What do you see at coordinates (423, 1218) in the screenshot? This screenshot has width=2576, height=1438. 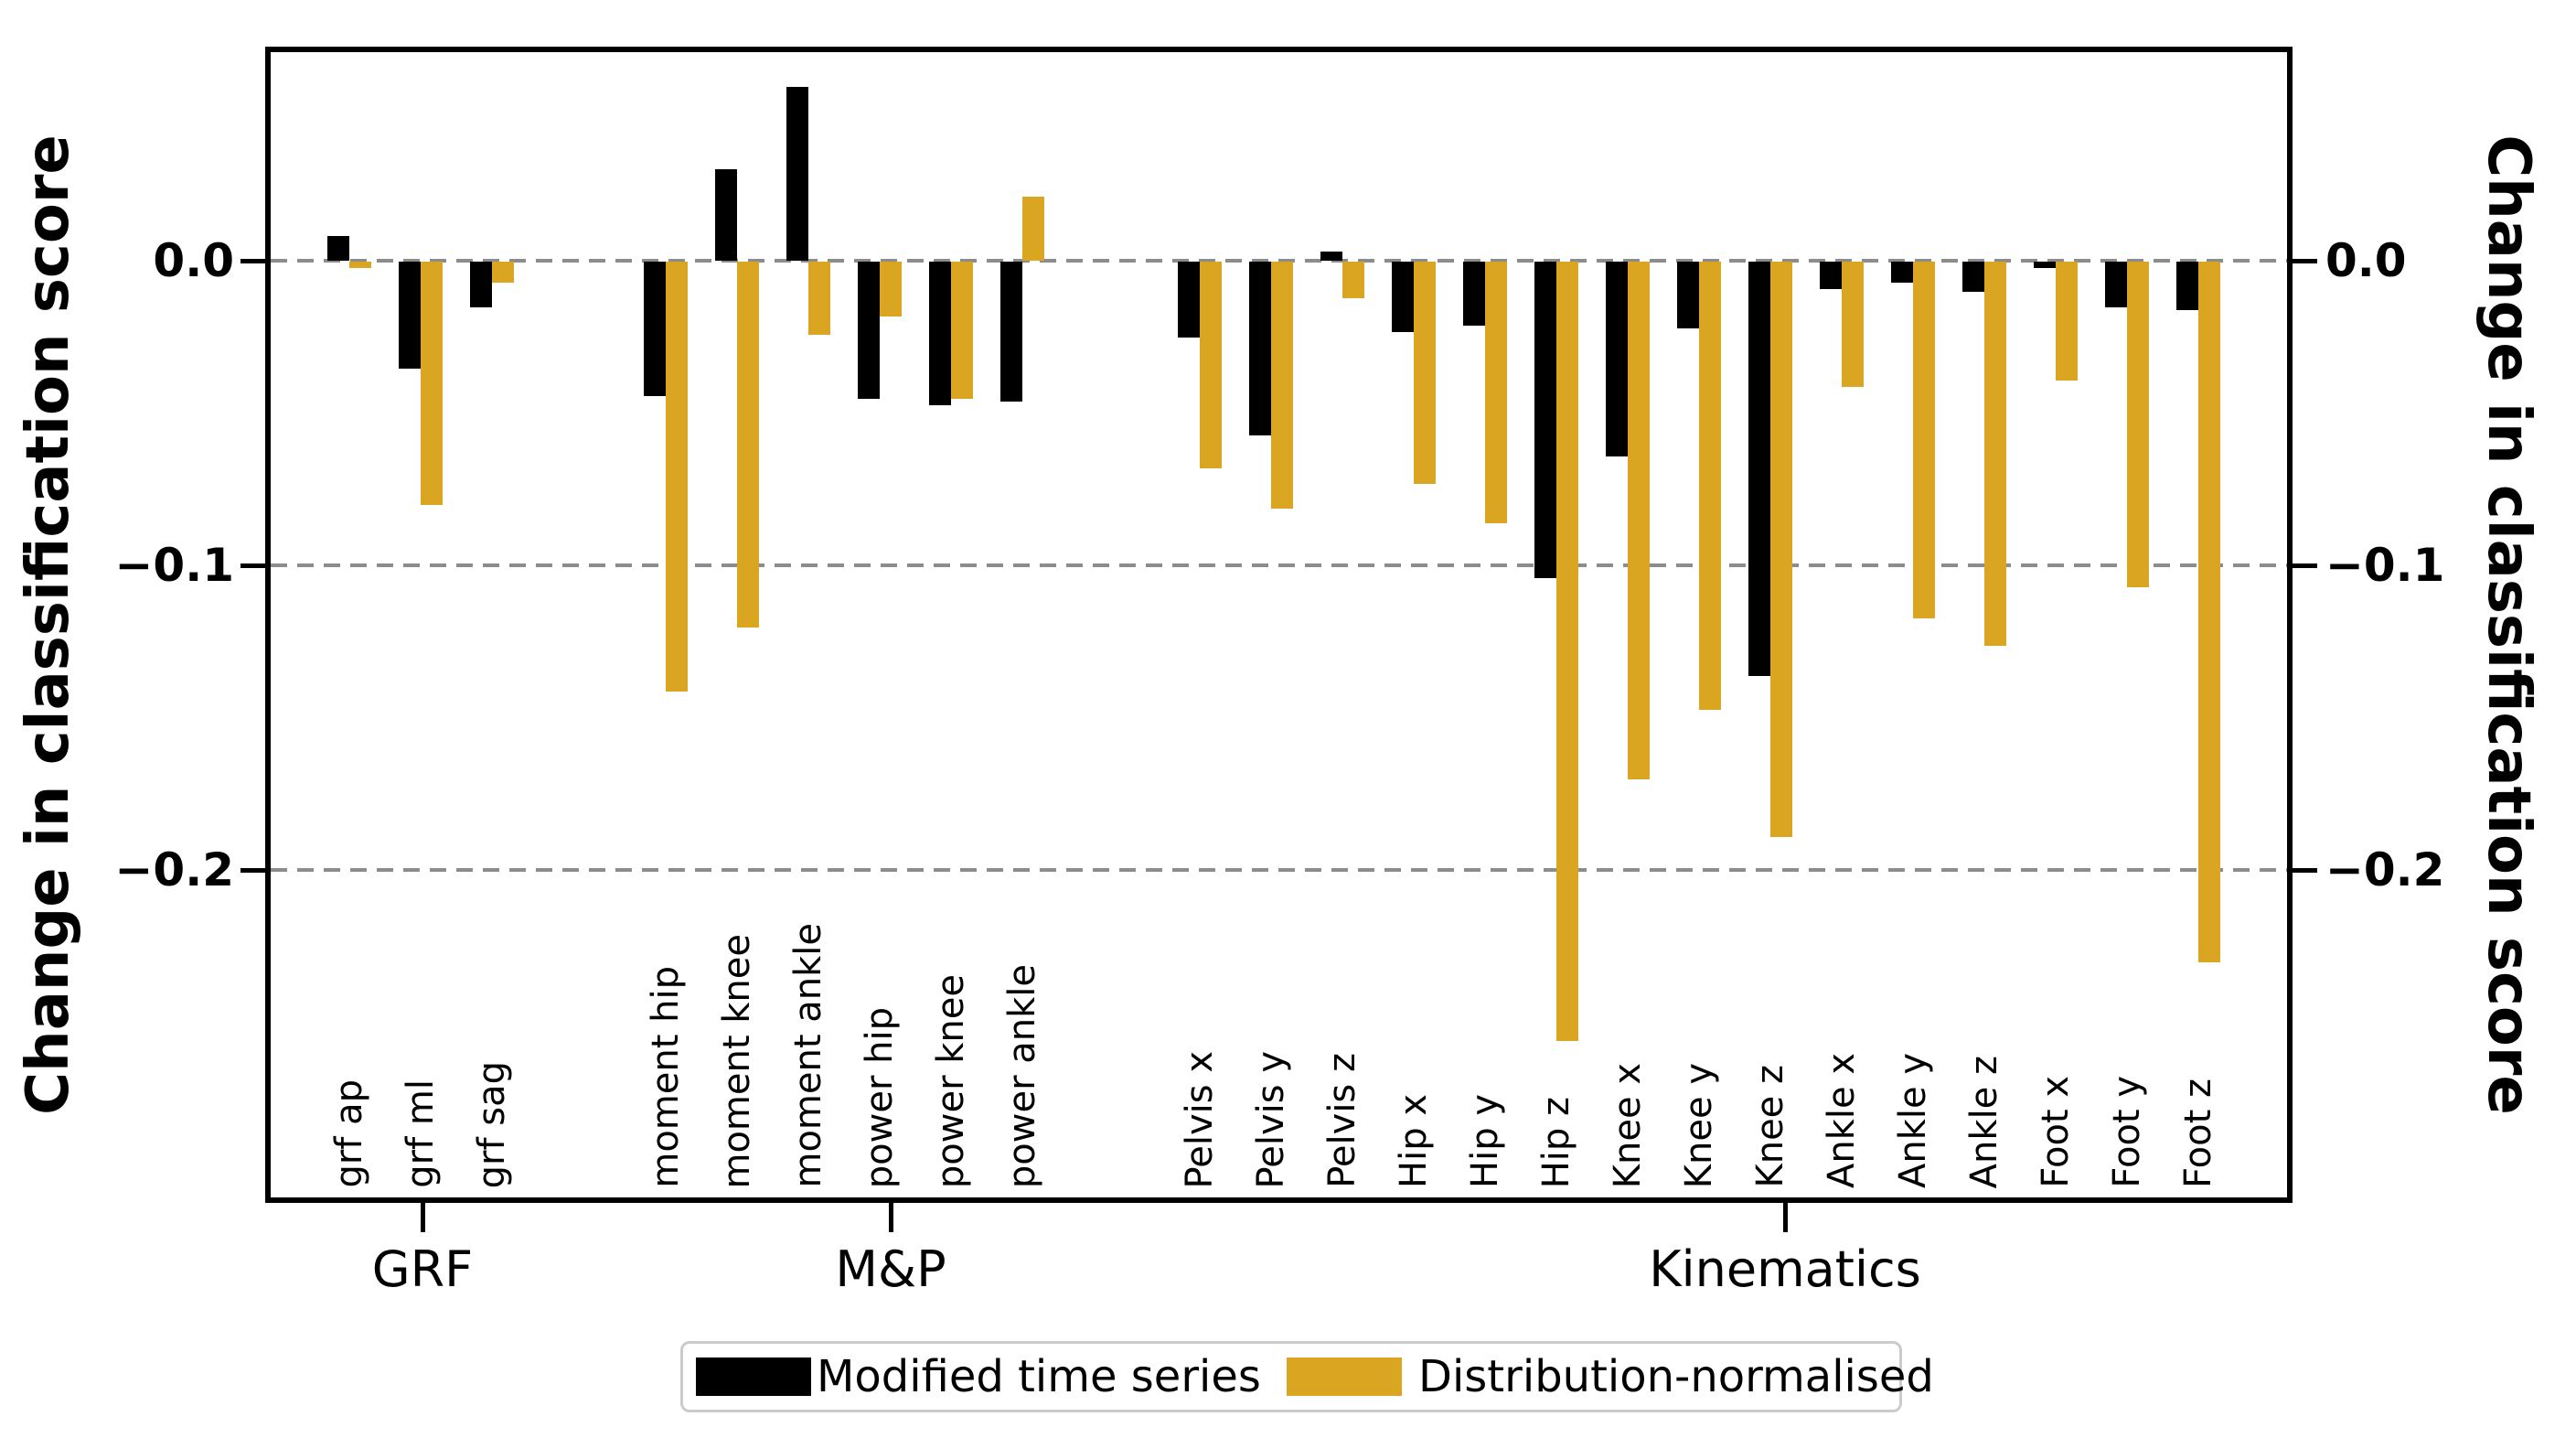 I see `group-tick-grf` at bounding box center [423, 1218].